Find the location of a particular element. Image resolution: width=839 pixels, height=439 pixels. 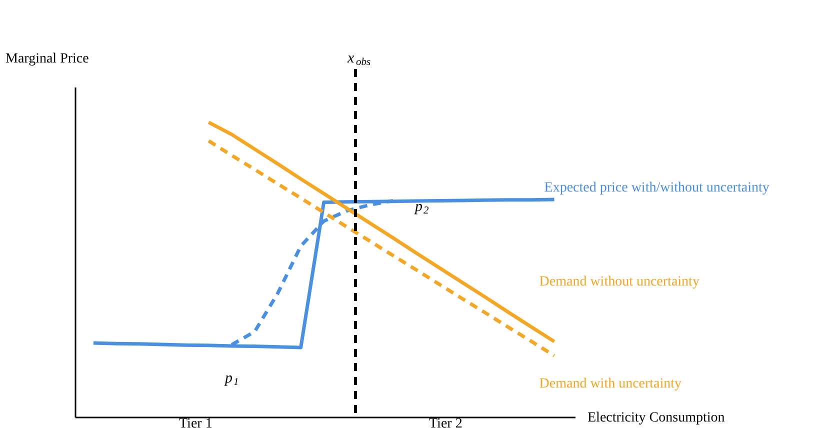

annotation: Tier 1 is located at coordinates (195, 424).